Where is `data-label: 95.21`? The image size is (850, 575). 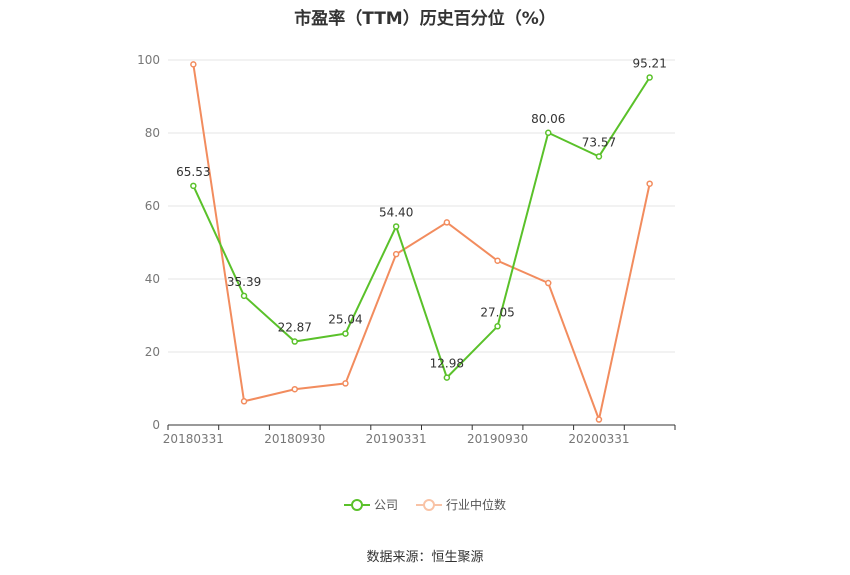 data-label: 95.21 is located at coordinates (649, 63).